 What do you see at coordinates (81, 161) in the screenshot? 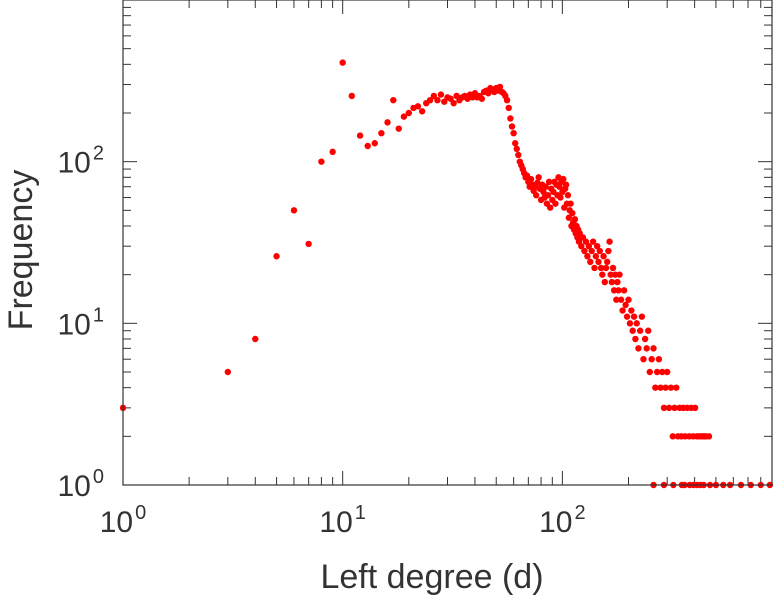
I see `y-tick-label: 10 2` at bounding box center [81, 161].